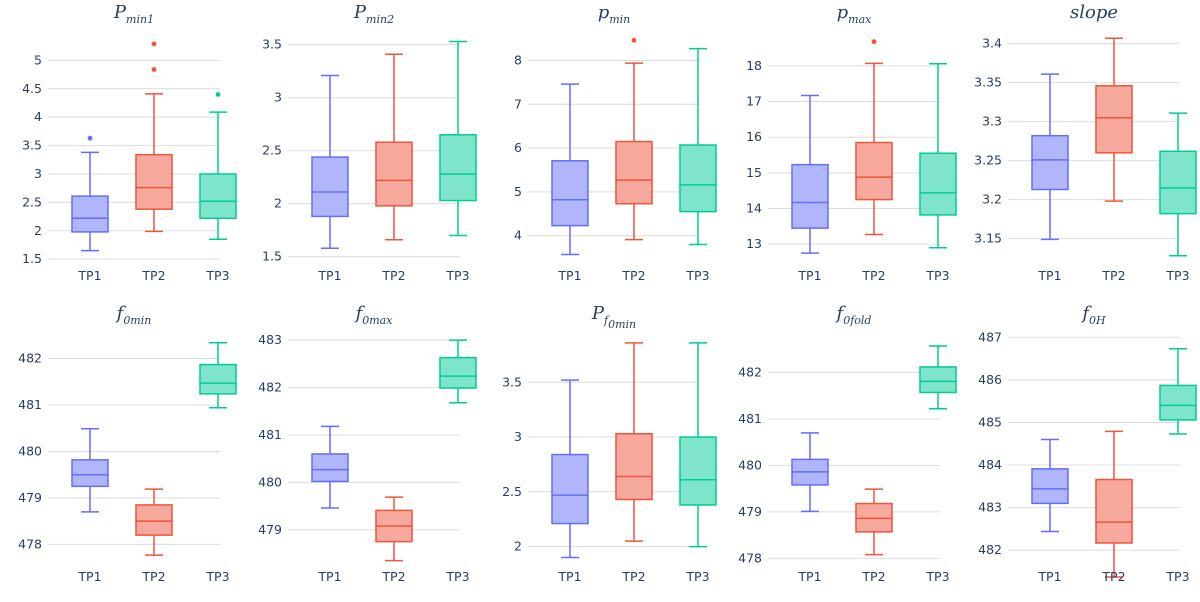  Describe the element at coordinates (992, 199) in the screenshot. I see `y-tick-label: 3.2` at that location.